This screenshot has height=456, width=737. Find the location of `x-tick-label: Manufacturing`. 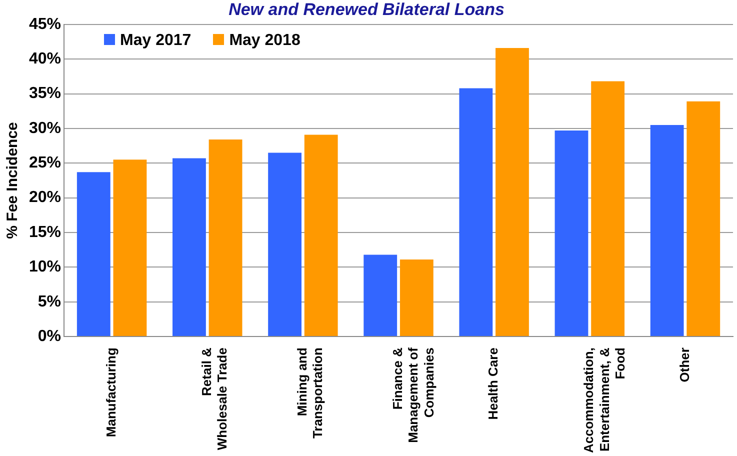

x-tick-label: Manufacturing is located at coordinates (110, 392).